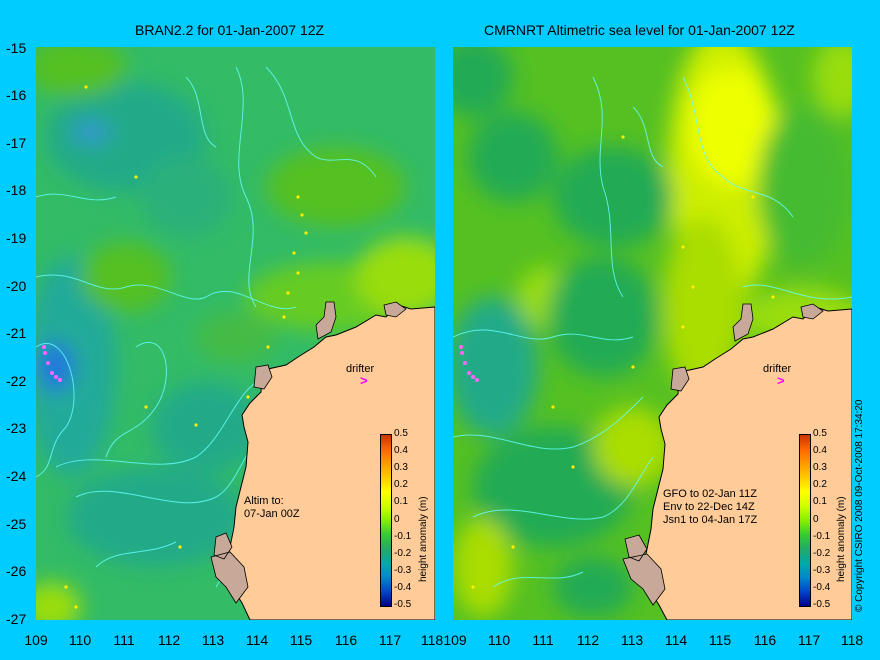  I want to click on y-tick-label: -23, so click(16, 428).